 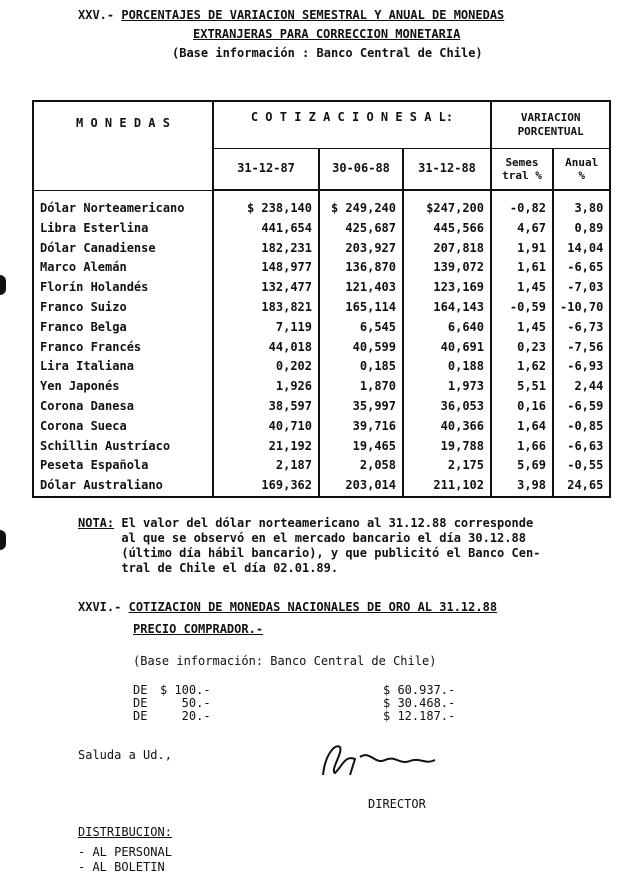 What do you see at coordinates (521, 367) in the screenshot?
I see `variation-semestral: 1,62` at bounding box center [521, 367].